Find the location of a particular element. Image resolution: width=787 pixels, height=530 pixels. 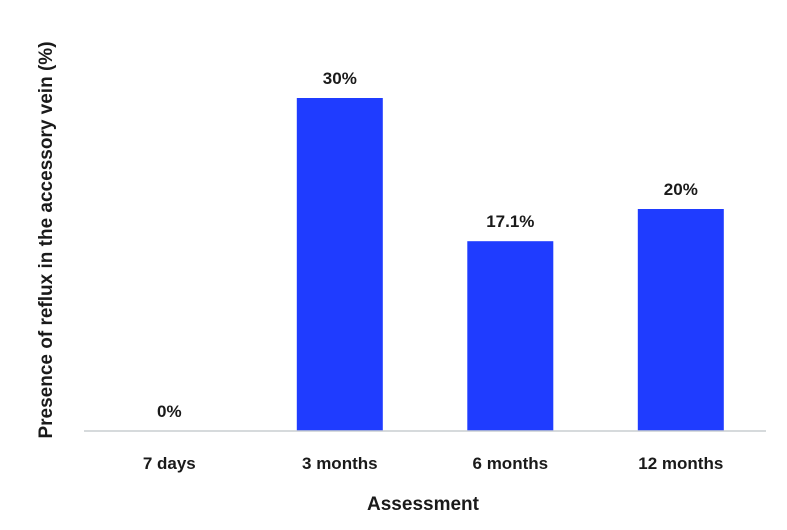

data-label: 30% is located at coordinates (340, 78).